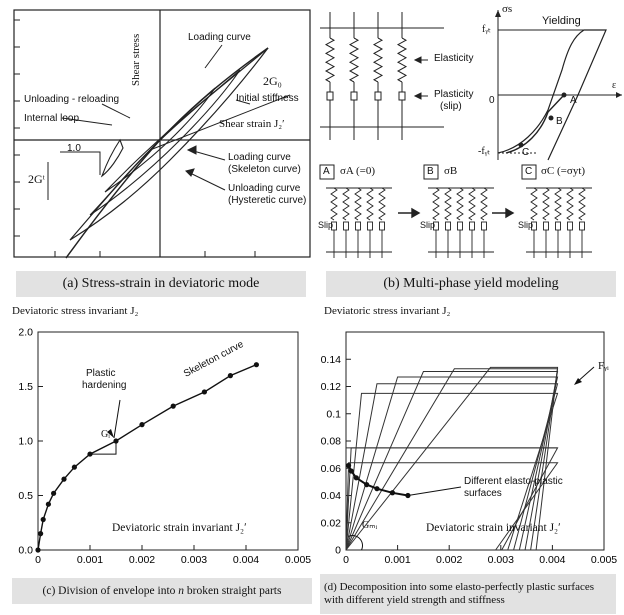  I want to click on c-x-tick-label-3: 0.003, so click(194, 560).